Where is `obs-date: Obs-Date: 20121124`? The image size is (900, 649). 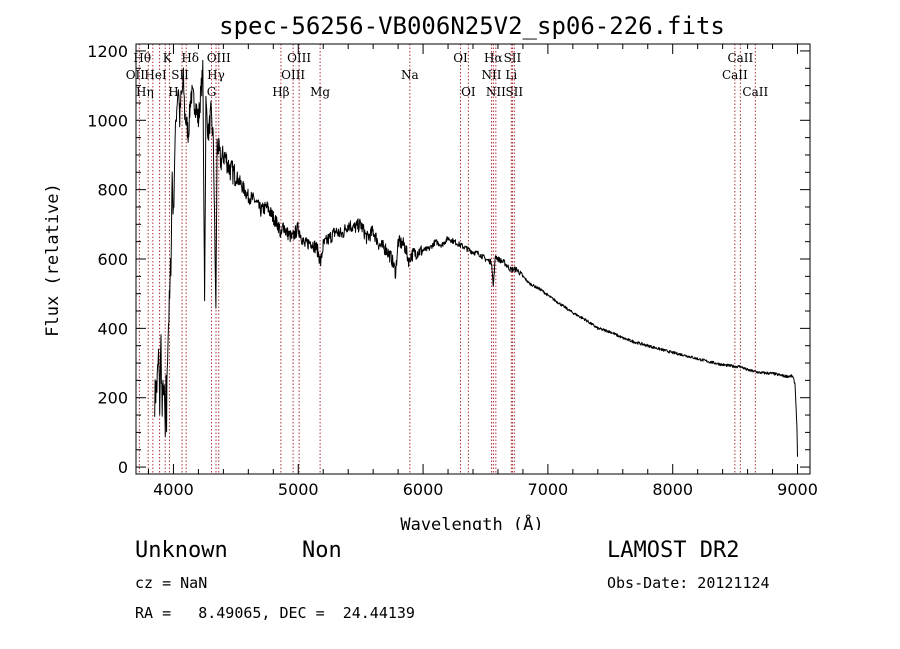
obs-date: Obs-Date: 20121124 is located at coordinates (688, 583).